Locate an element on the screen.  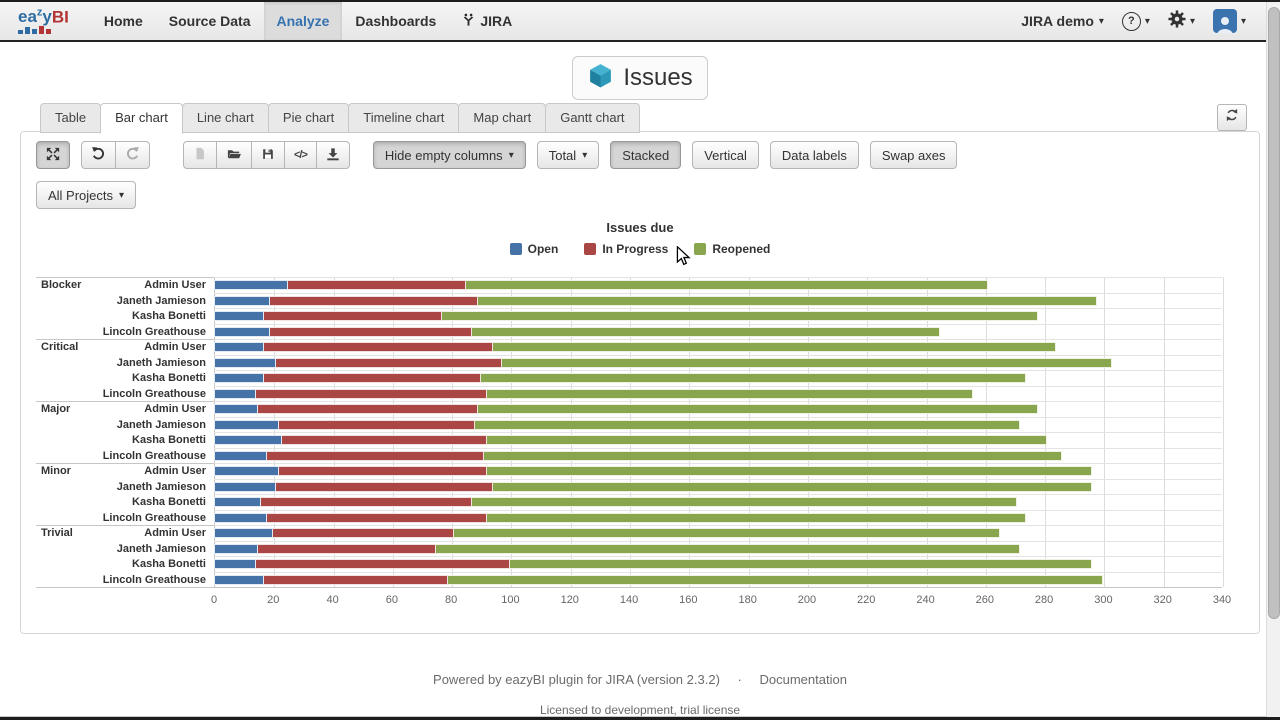
settings-menu: ▾ is located at coordinates (1181, 21).